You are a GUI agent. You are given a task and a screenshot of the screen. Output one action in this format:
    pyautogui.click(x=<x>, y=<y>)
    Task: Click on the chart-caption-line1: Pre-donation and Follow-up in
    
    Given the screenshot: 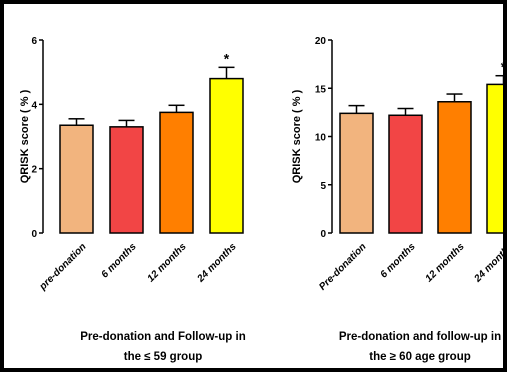 What is the action you would take?
    pyautogui.click(x=162, y=337)
    